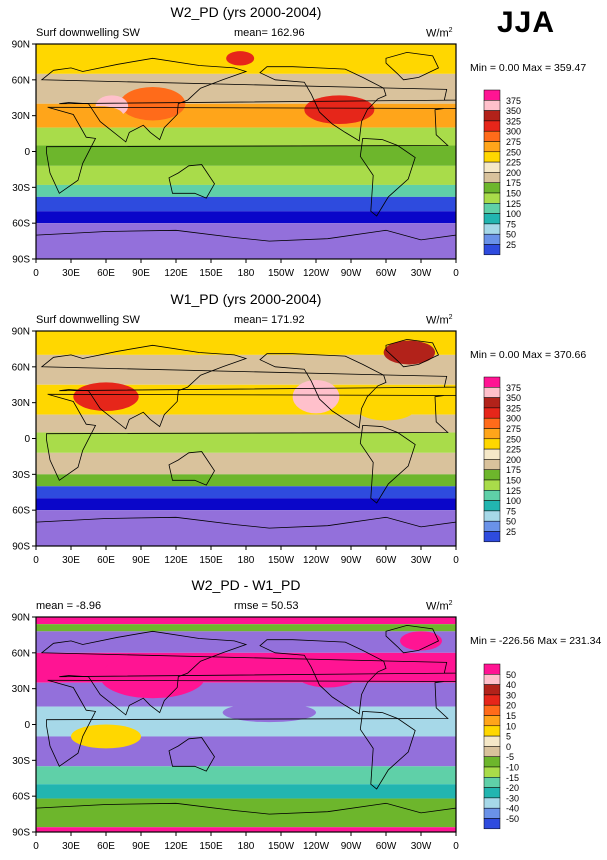 The image size is (607, 860). What do you see at coordinates (511, 511) in the screenshot?
I see `colorbar-label: 75` at bounding box center [511, 511].